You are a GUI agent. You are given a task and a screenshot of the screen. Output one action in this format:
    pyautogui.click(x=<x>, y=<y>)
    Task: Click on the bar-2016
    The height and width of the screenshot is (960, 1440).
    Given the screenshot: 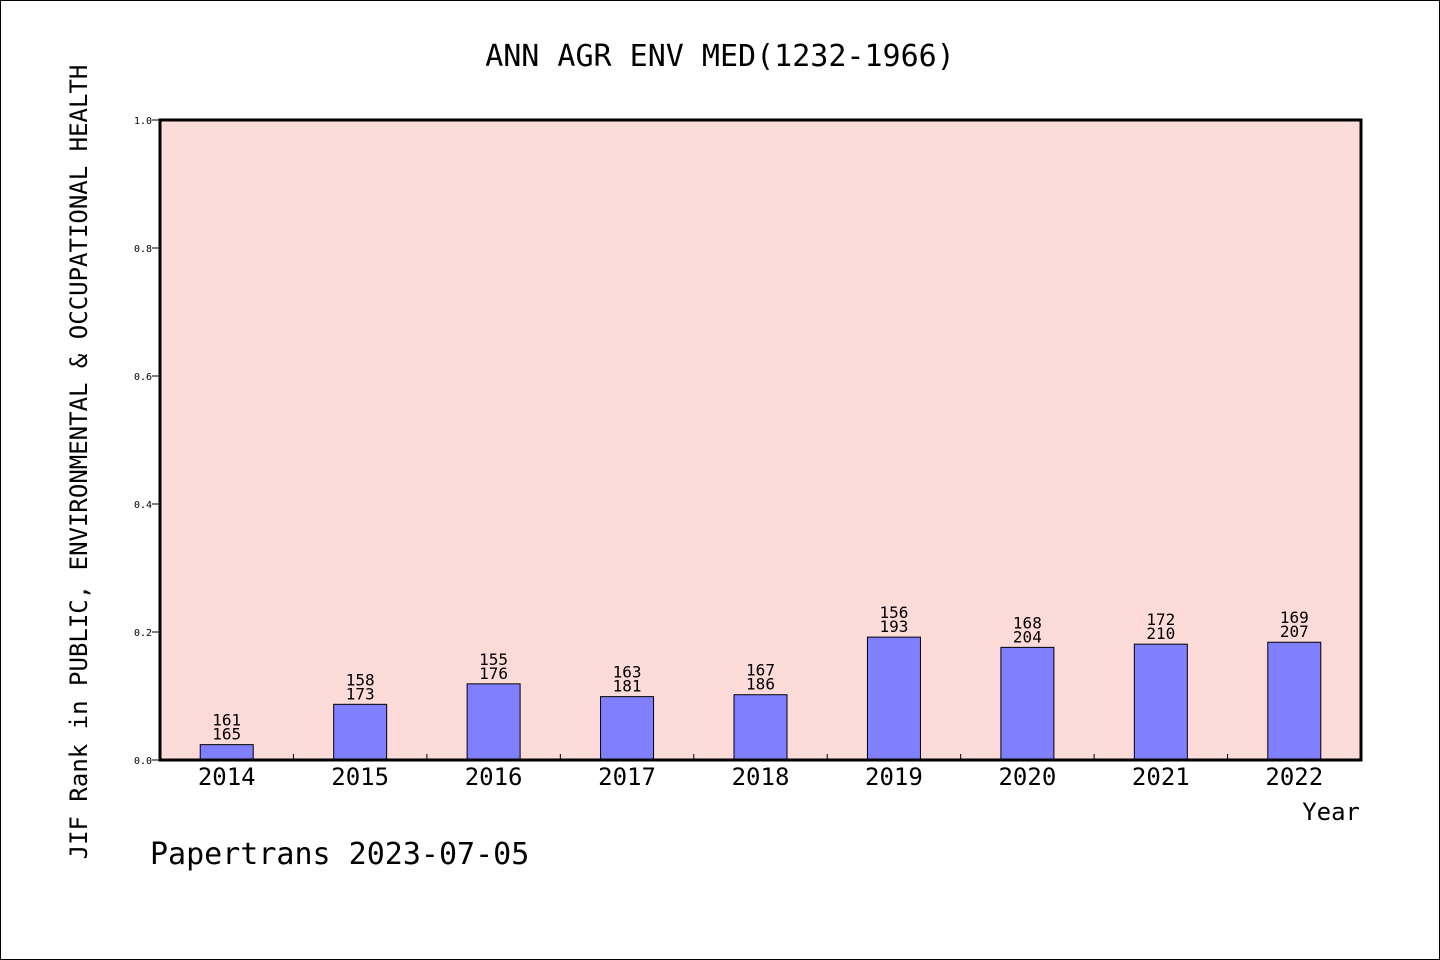 What is the action you would take?
    pyautogui.click(x=493, y=722)
    